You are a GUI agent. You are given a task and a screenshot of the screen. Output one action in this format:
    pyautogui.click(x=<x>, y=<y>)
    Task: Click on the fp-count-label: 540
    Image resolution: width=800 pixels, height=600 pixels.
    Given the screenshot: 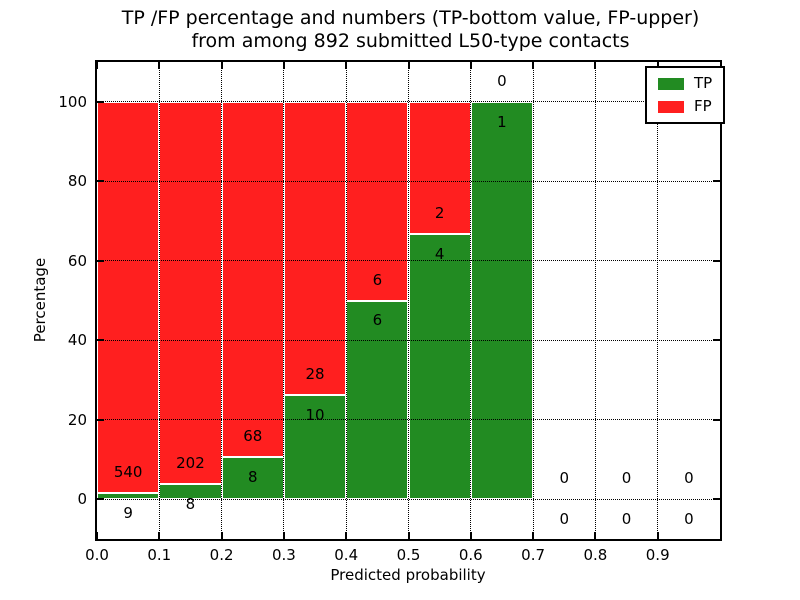 What is the action you would take?
    pyautogui.click(x=128, y=471)
    